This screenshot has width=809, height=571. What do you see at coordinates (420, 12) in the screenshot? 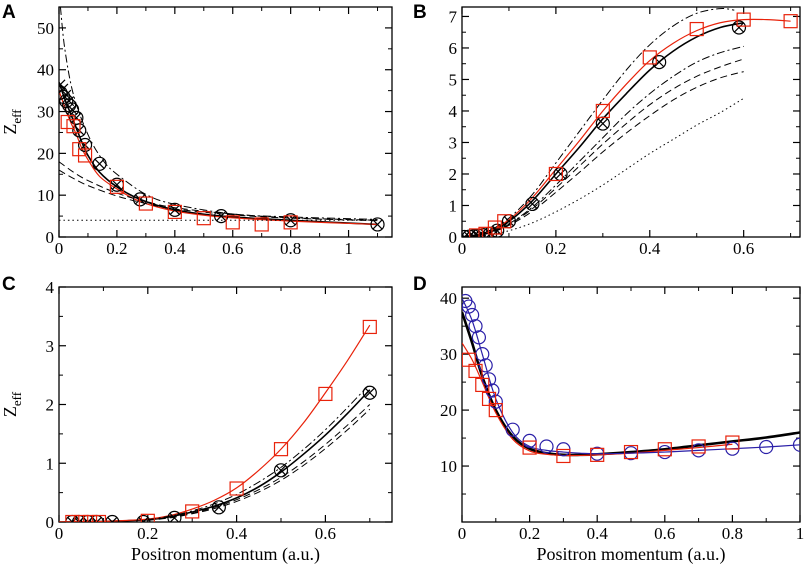
I see `panel-label-b: B` at bounding box center [420, 12].